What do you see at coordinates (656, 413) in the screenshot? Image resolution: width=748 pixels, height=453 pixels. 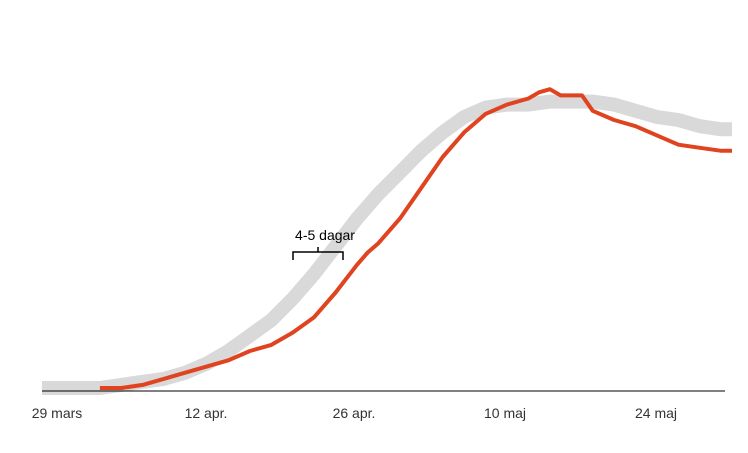 I see `x-tick-label: 24 maj` at bounding box center [656, 413].